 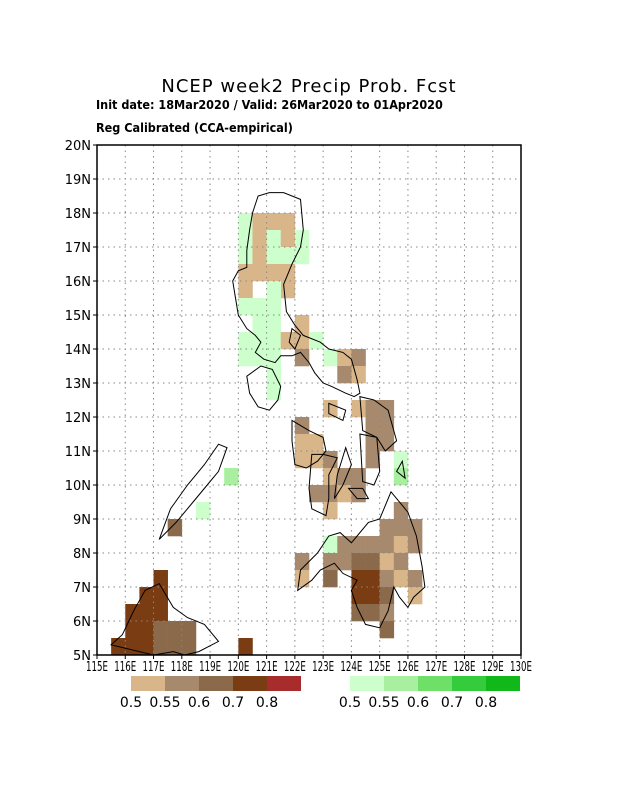 I want to click on color-legend: 0.5 0.55 0.6 0.7 0.8 0.5 0.55 0.6 0.7 0.8, so click(x=320, y=693).